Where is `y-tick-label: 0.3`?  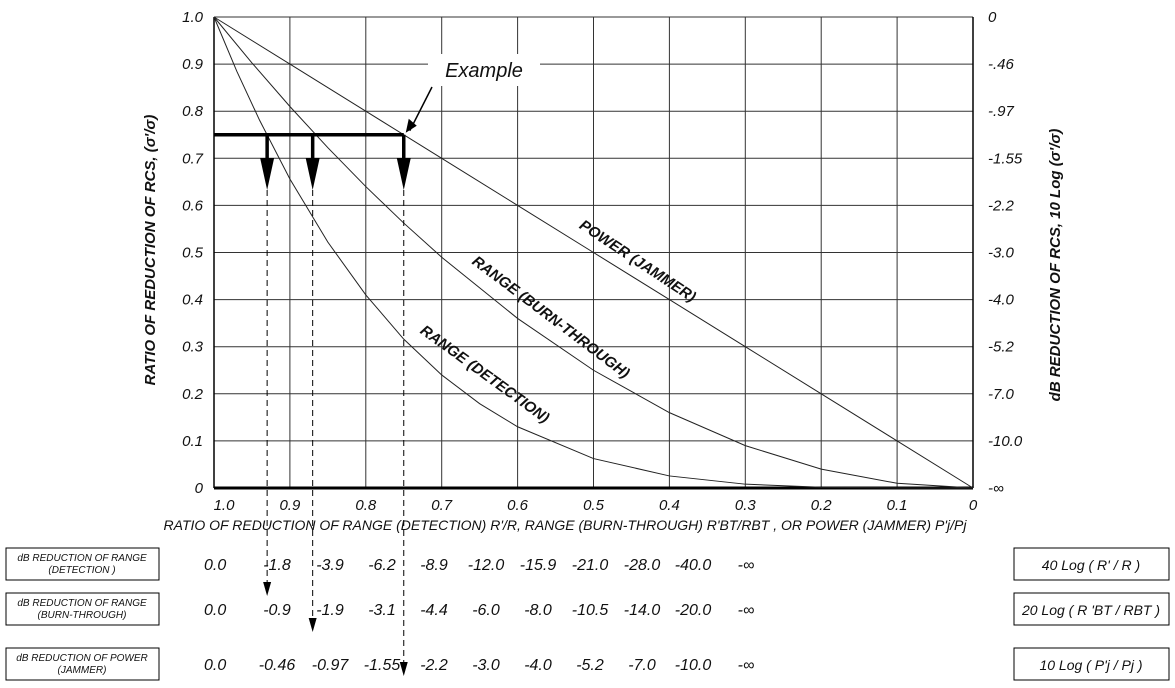
y-tick-label: 0.3 is located at coordinates (193, 347).